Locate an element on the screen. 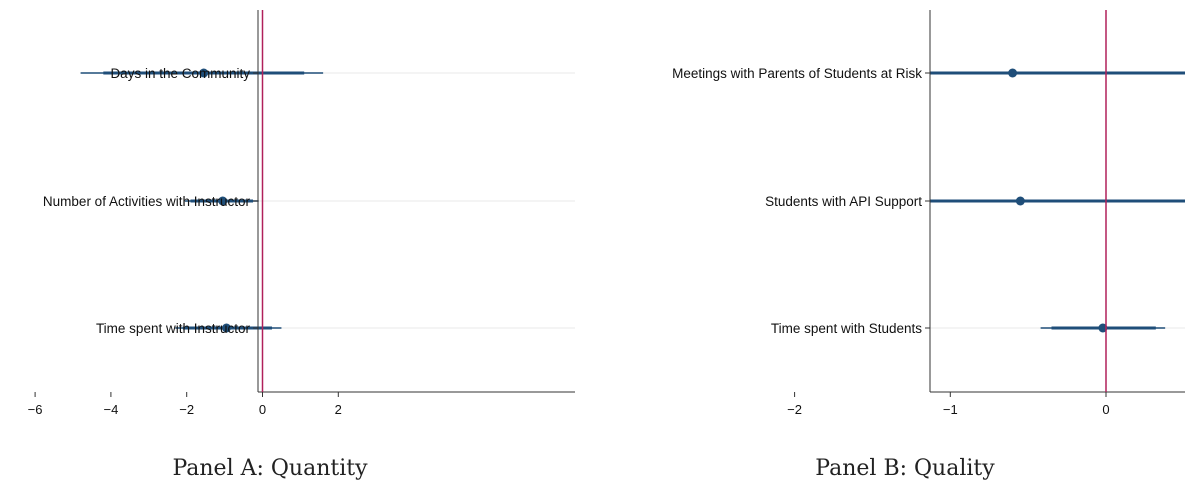 The height and width of the screenshot is (481, 1185). panel-b-y-tick-label: Students with API Support is located at coordinates (843, 201).